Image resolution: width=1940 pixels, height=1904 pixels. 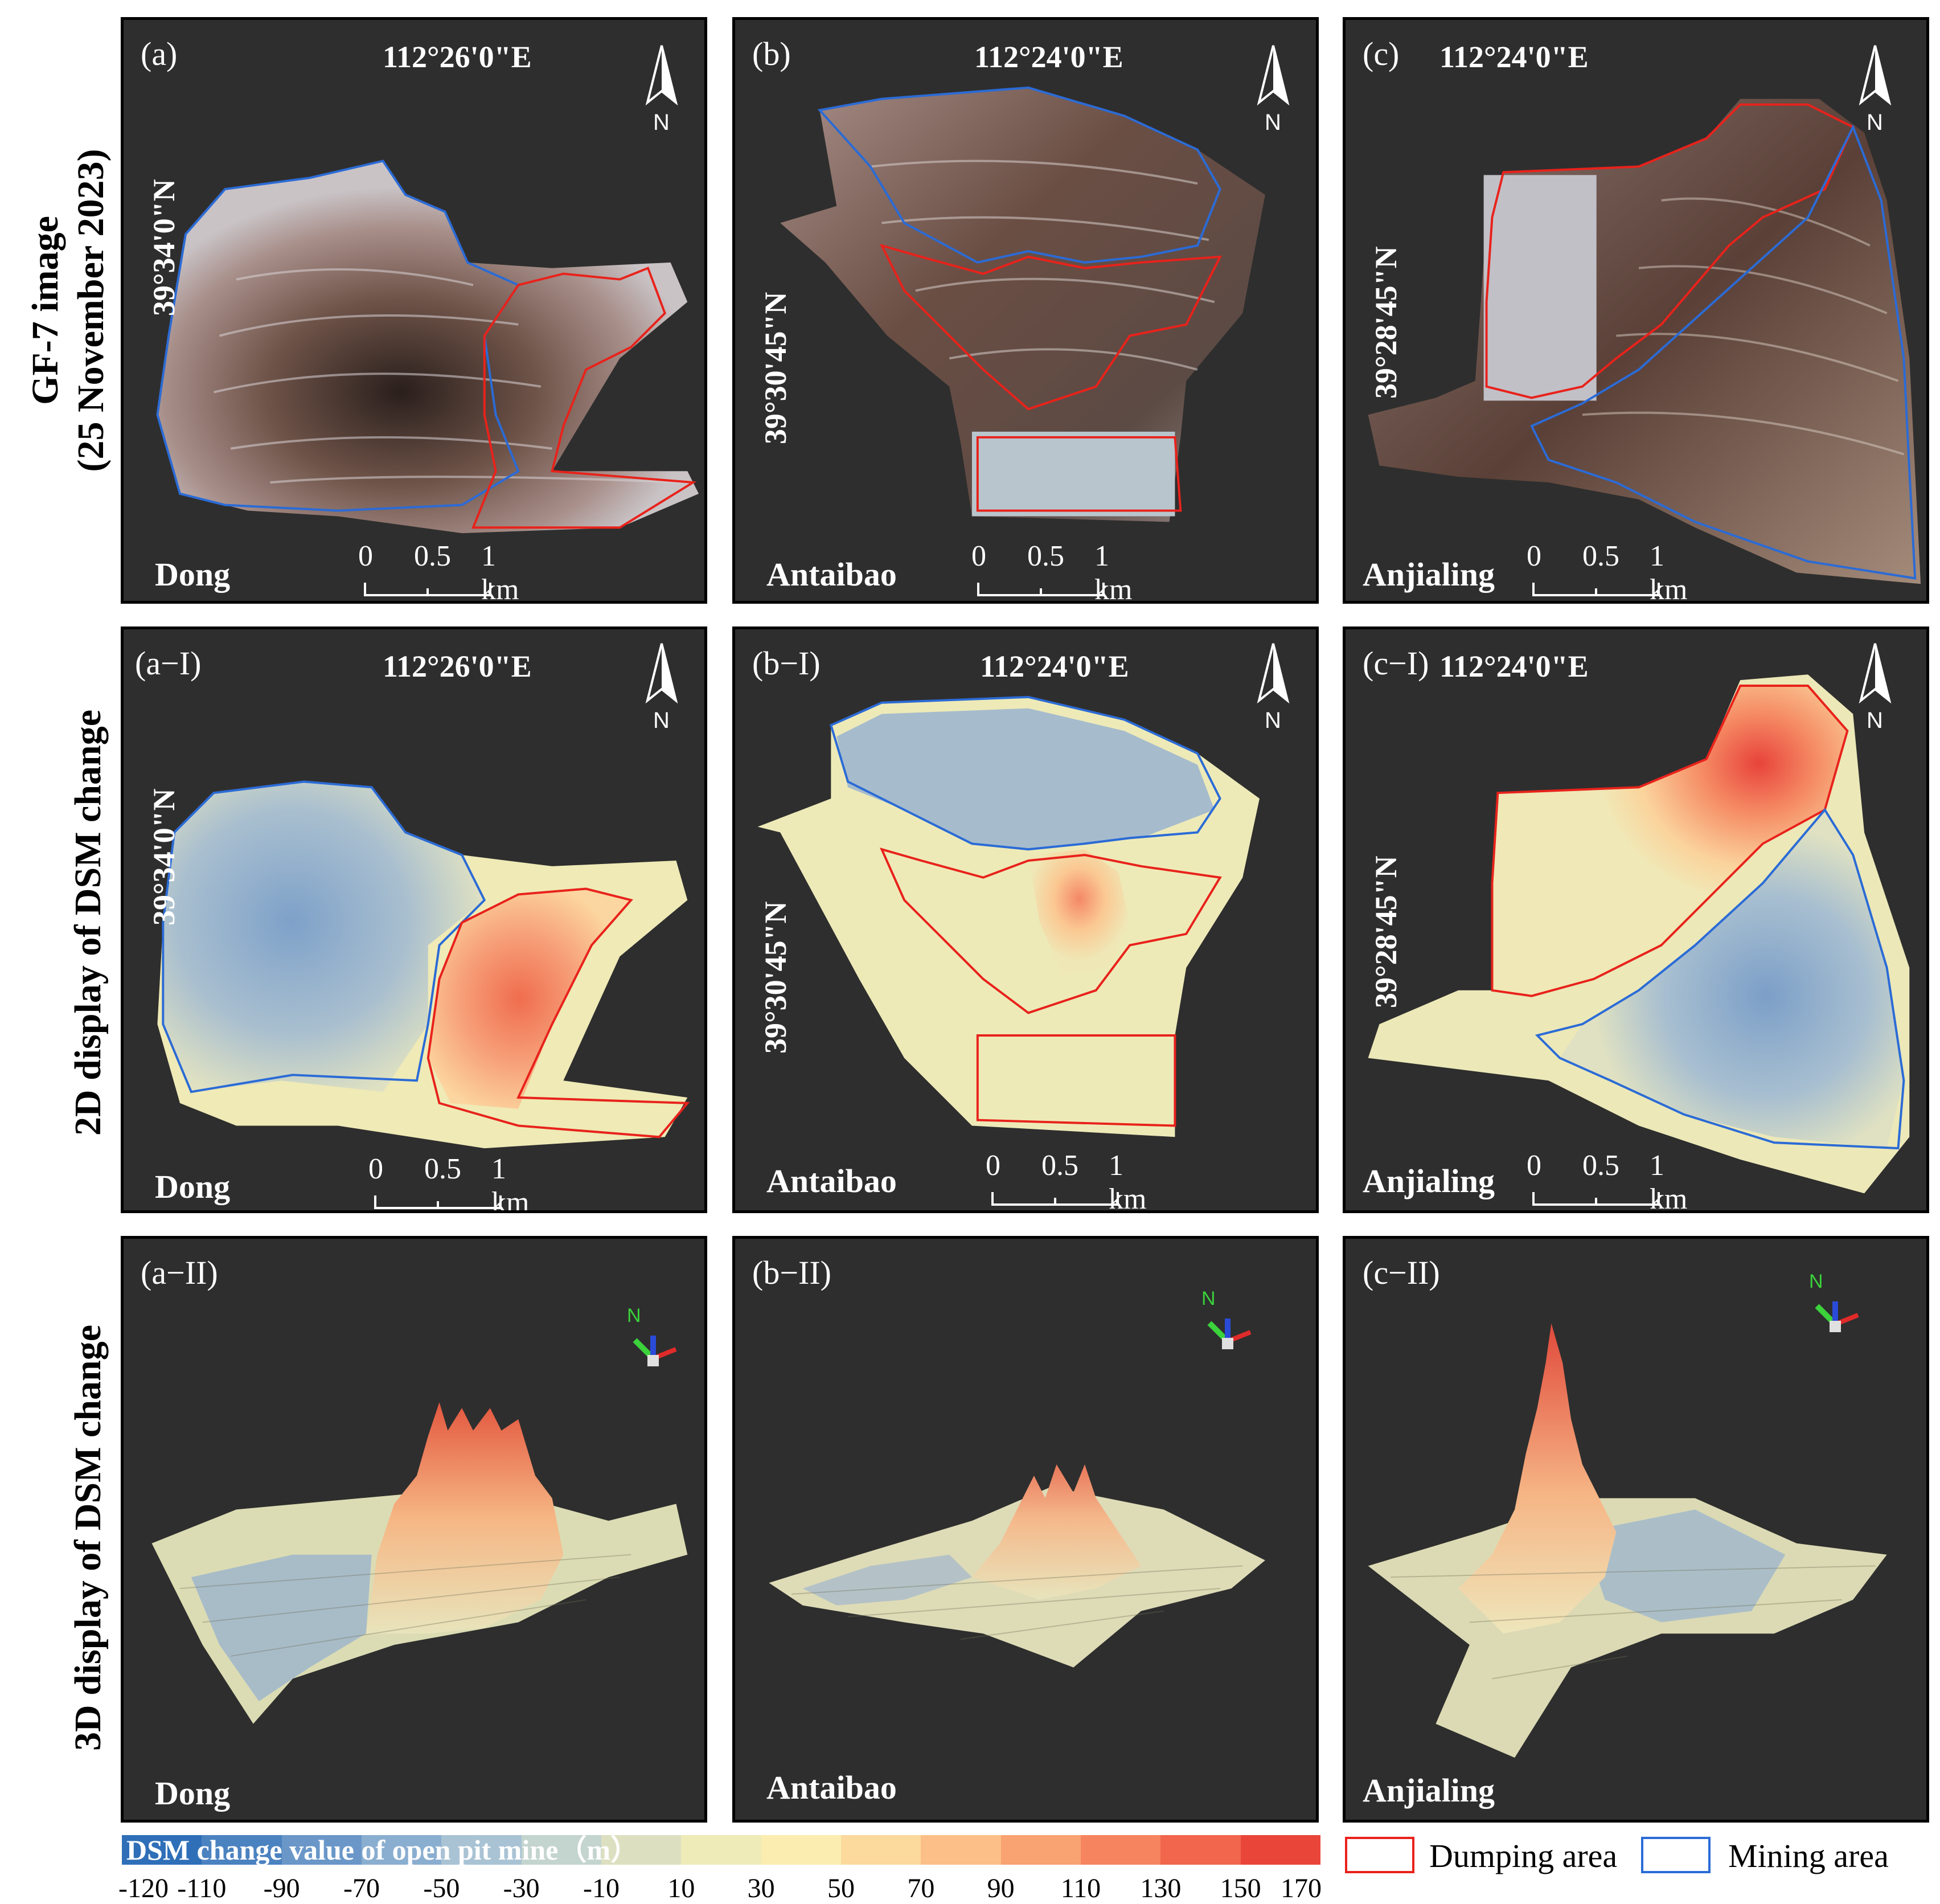 What do you see at coordinates (1537, 1478) in the screenshot?
I see `uplift-peak` at bounding box center [1537, 1478].